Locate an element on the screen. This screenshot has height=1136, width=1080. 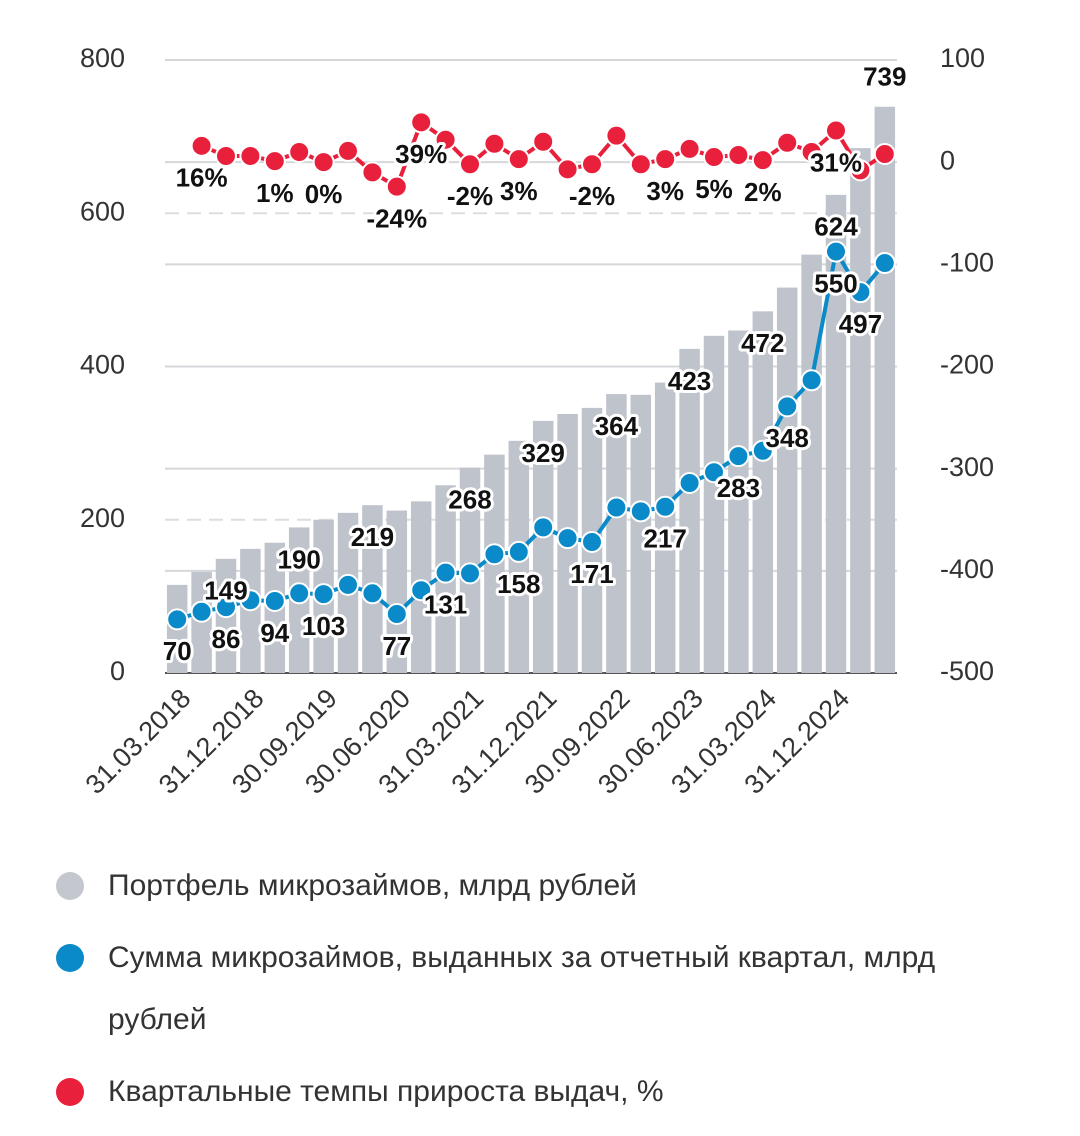
data-label: 94 is located at coordinates (274, 633).